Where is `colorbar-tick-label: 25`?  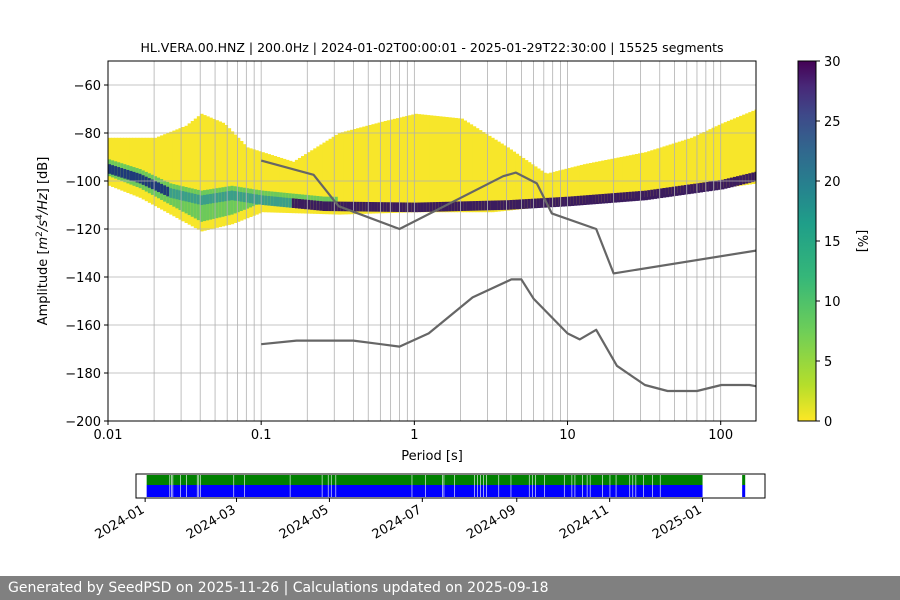 colorbar-tick-label: 25 is located at coordinates (832, 122).